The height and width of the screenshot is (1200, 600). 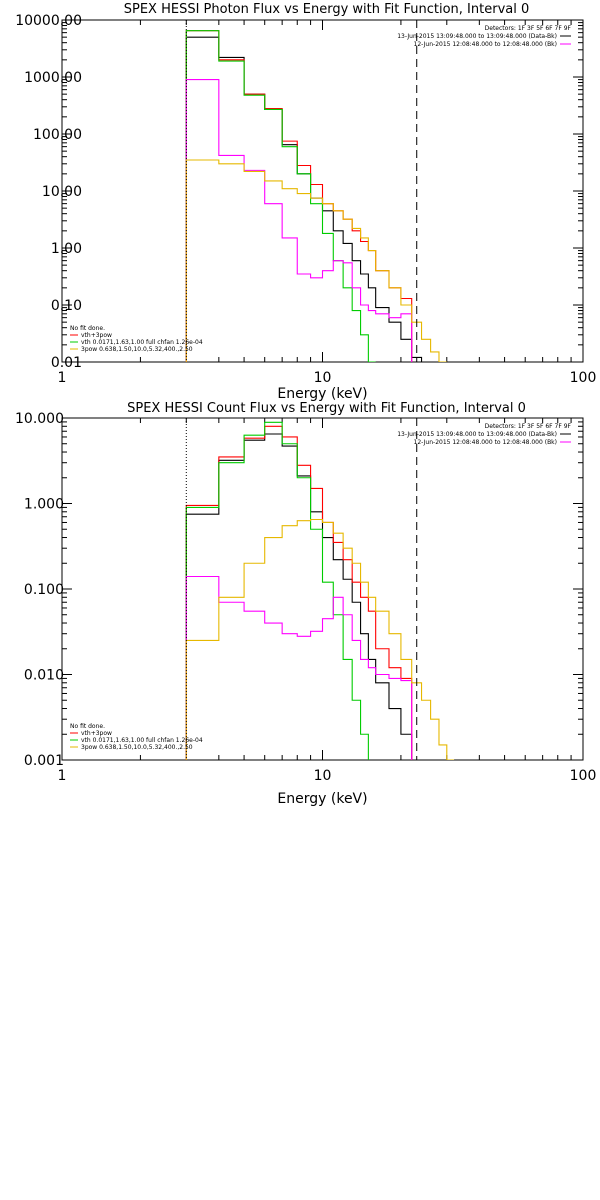 What do you see at coordinates (44, 505) in the screenshot?
I see `y-tick-label: 1.000` at bounding box center [44, 505].